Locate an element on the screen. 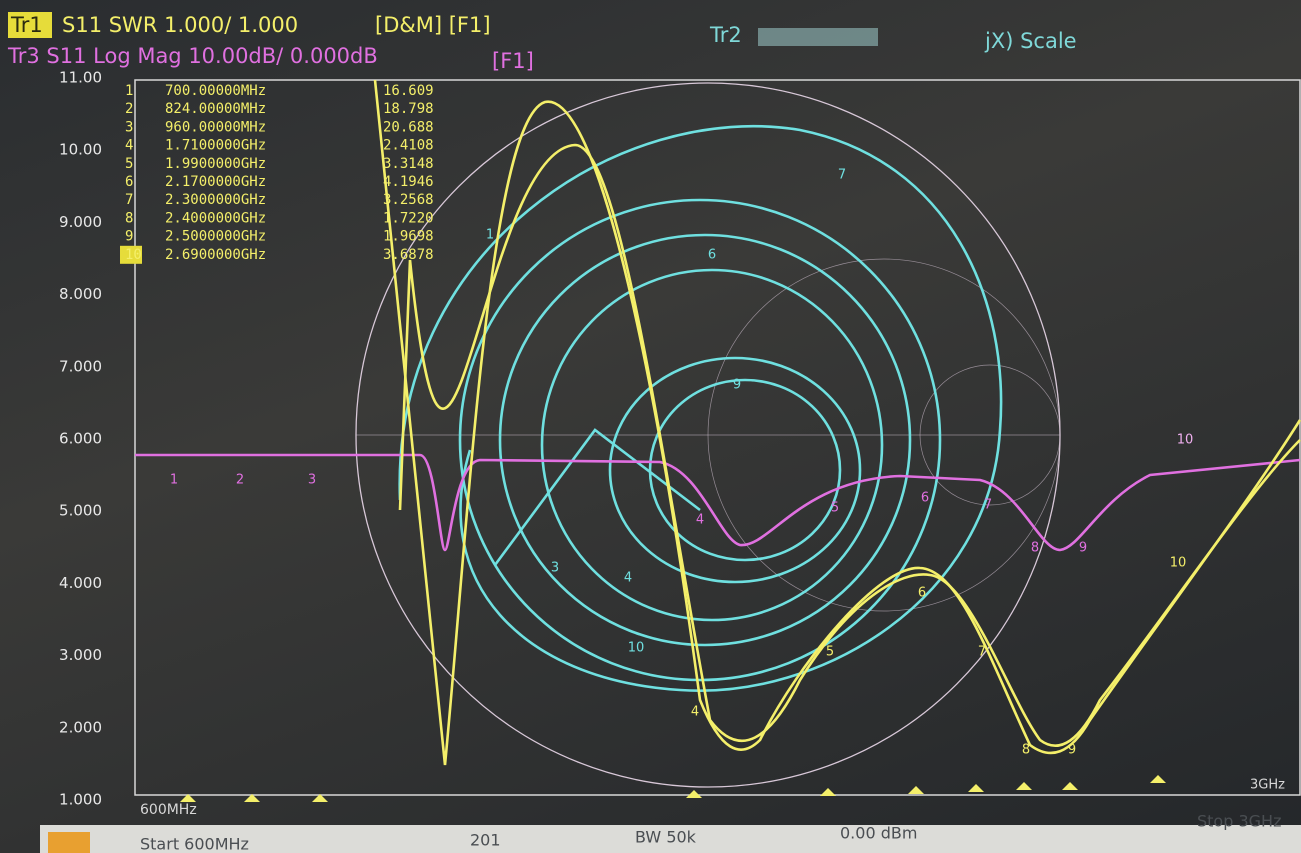  logmag-marker-label: 1 is located at coordinates (174, 480).